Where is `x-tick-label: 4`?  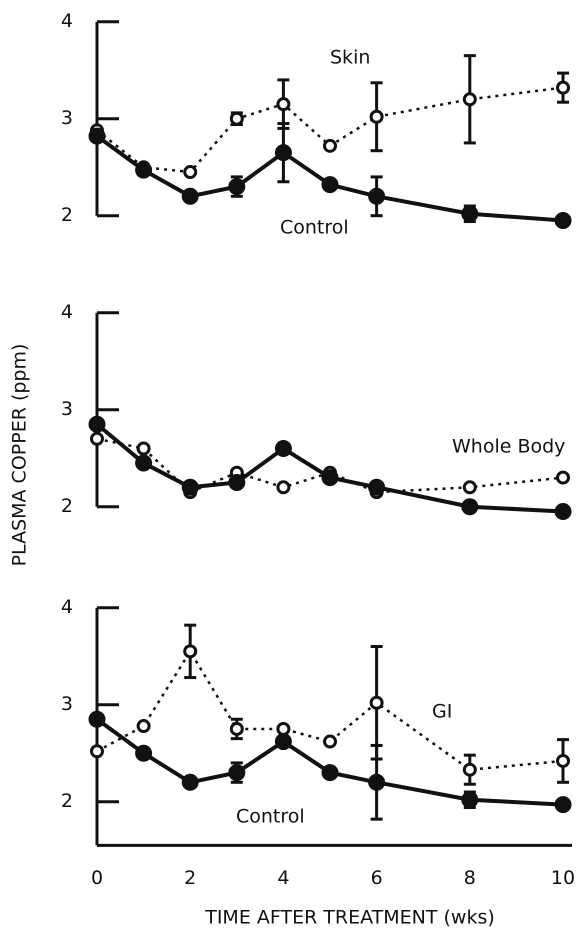
x-tick-label: 4 is located at coordinates (283, 878).